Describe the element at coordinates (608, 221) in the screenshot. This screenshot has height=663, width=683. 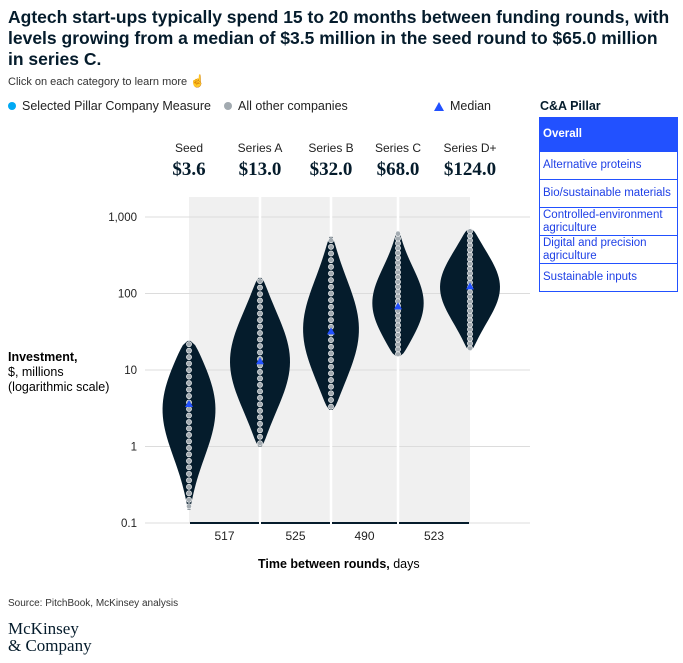
I see `pillar-item-controlled-environment-agriculture: Controlled-environment agriculture` at that location.